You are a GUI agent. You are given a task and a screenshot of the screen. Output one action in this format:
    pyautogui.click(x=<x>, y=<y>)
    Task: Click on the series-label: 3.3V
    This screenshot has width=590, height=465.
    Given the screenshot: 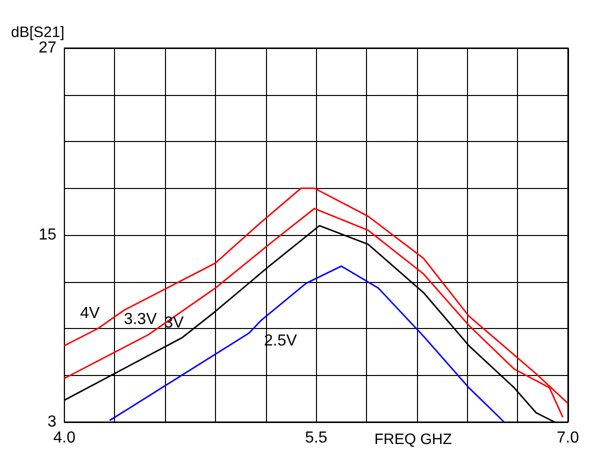 What is the action you would take?
    pyautogui.click(x=141, y=319)
    